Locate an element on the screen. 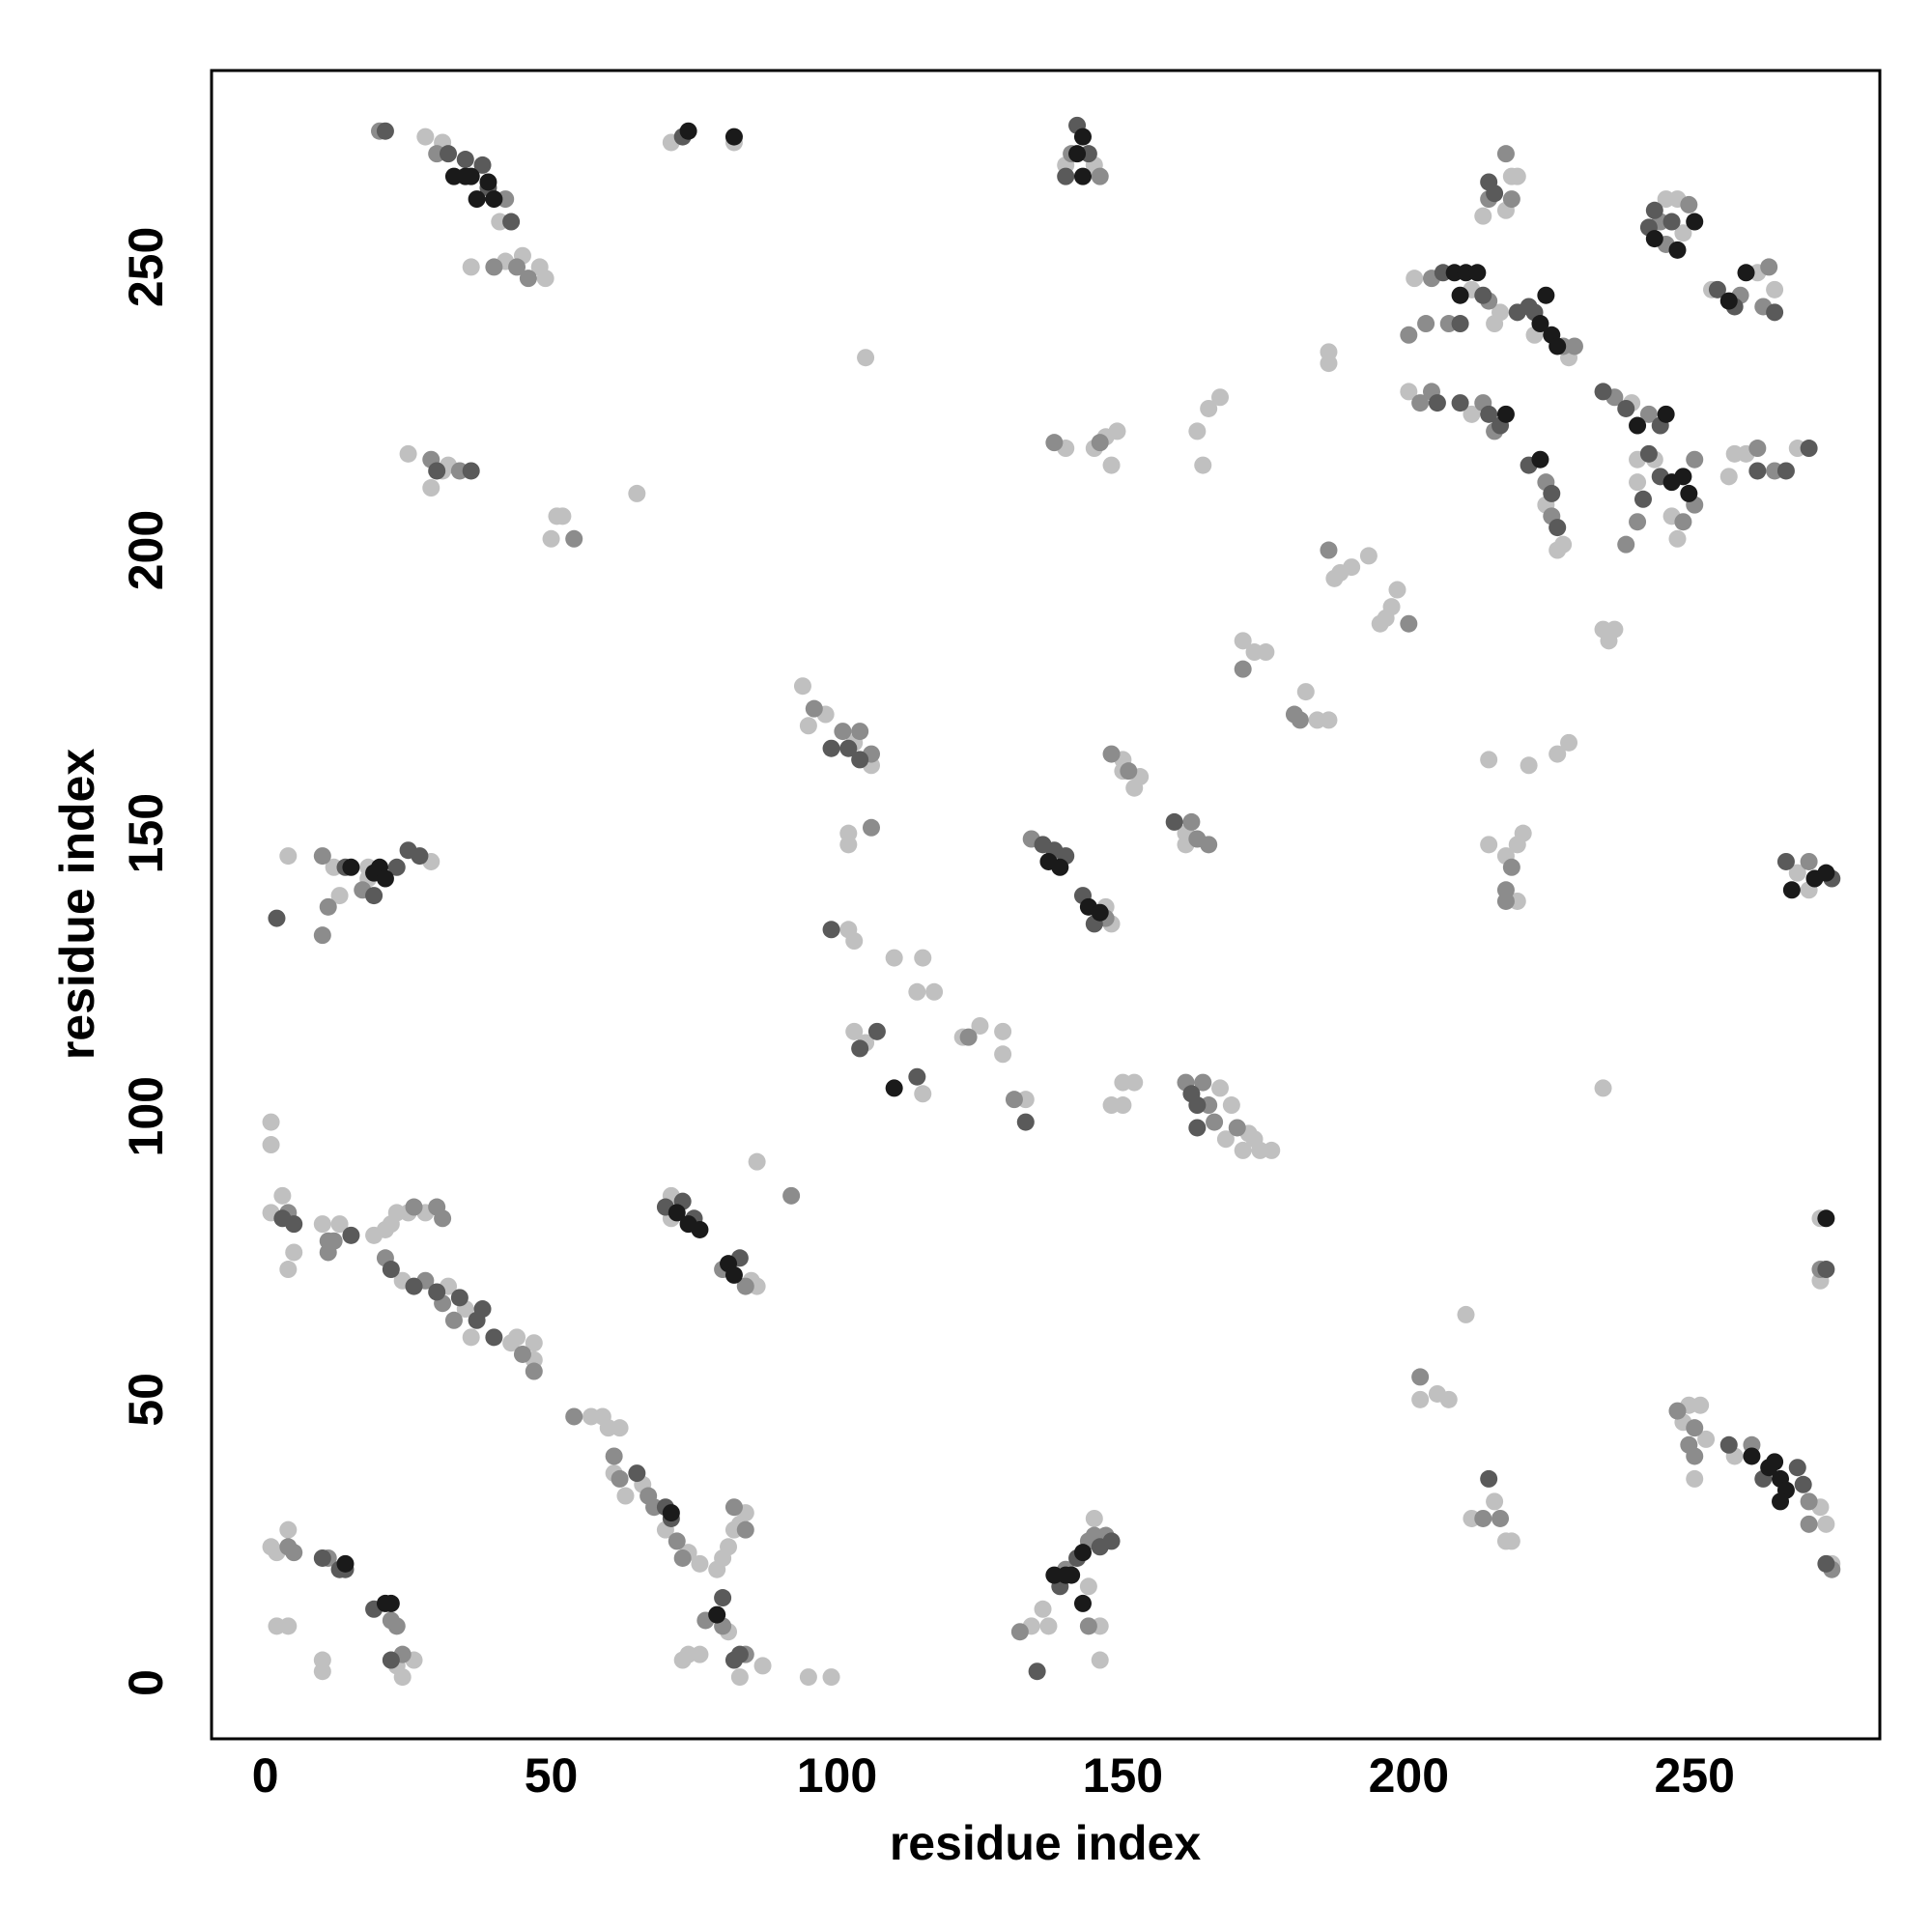 Image resolution: width=1932 pixels, height=1932 pixels. y-tick-label: 150 is located at coordinates (146, 833).